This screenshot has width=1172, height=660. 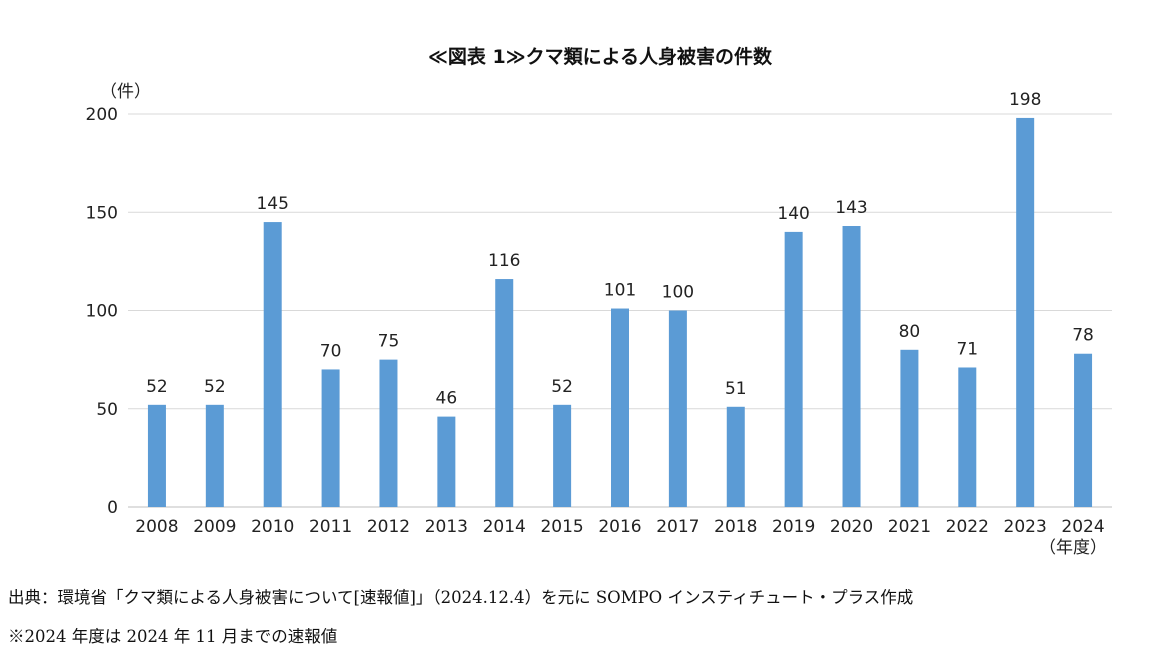 I want to click on x-tick-label: 2010, so click(x=272, y=527).